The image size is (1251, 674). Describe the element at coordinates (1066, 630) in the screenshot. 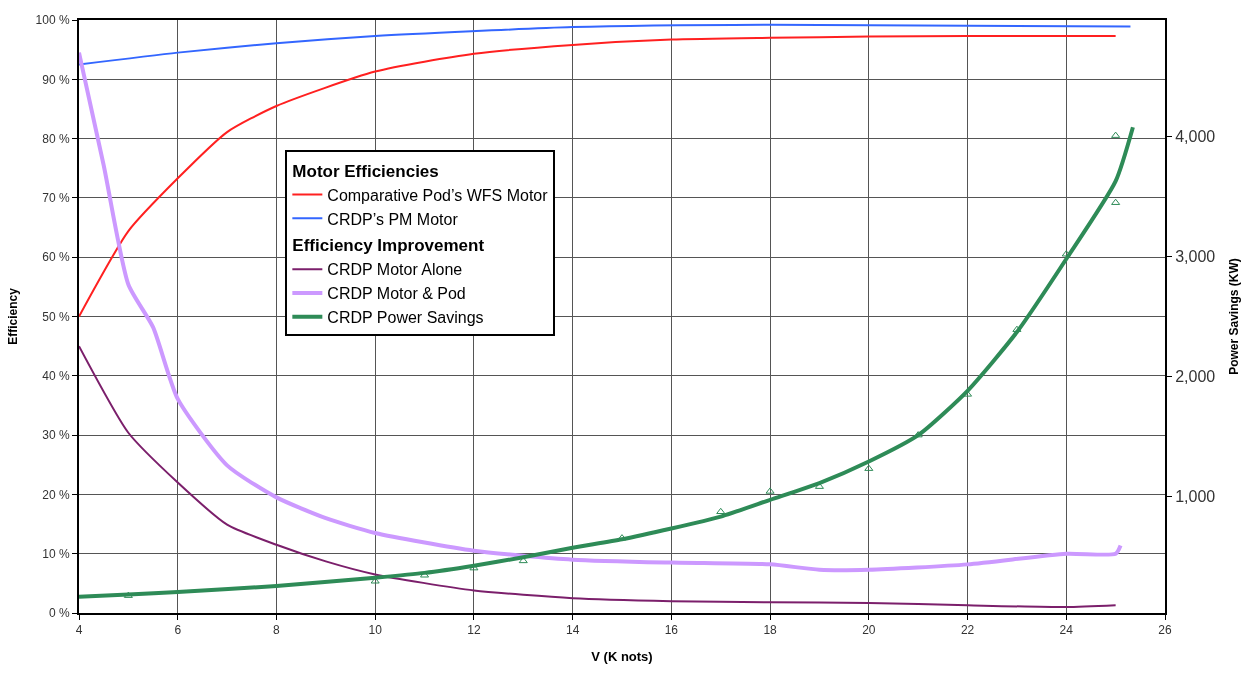

I see `x-tick-label: 24` at that location.